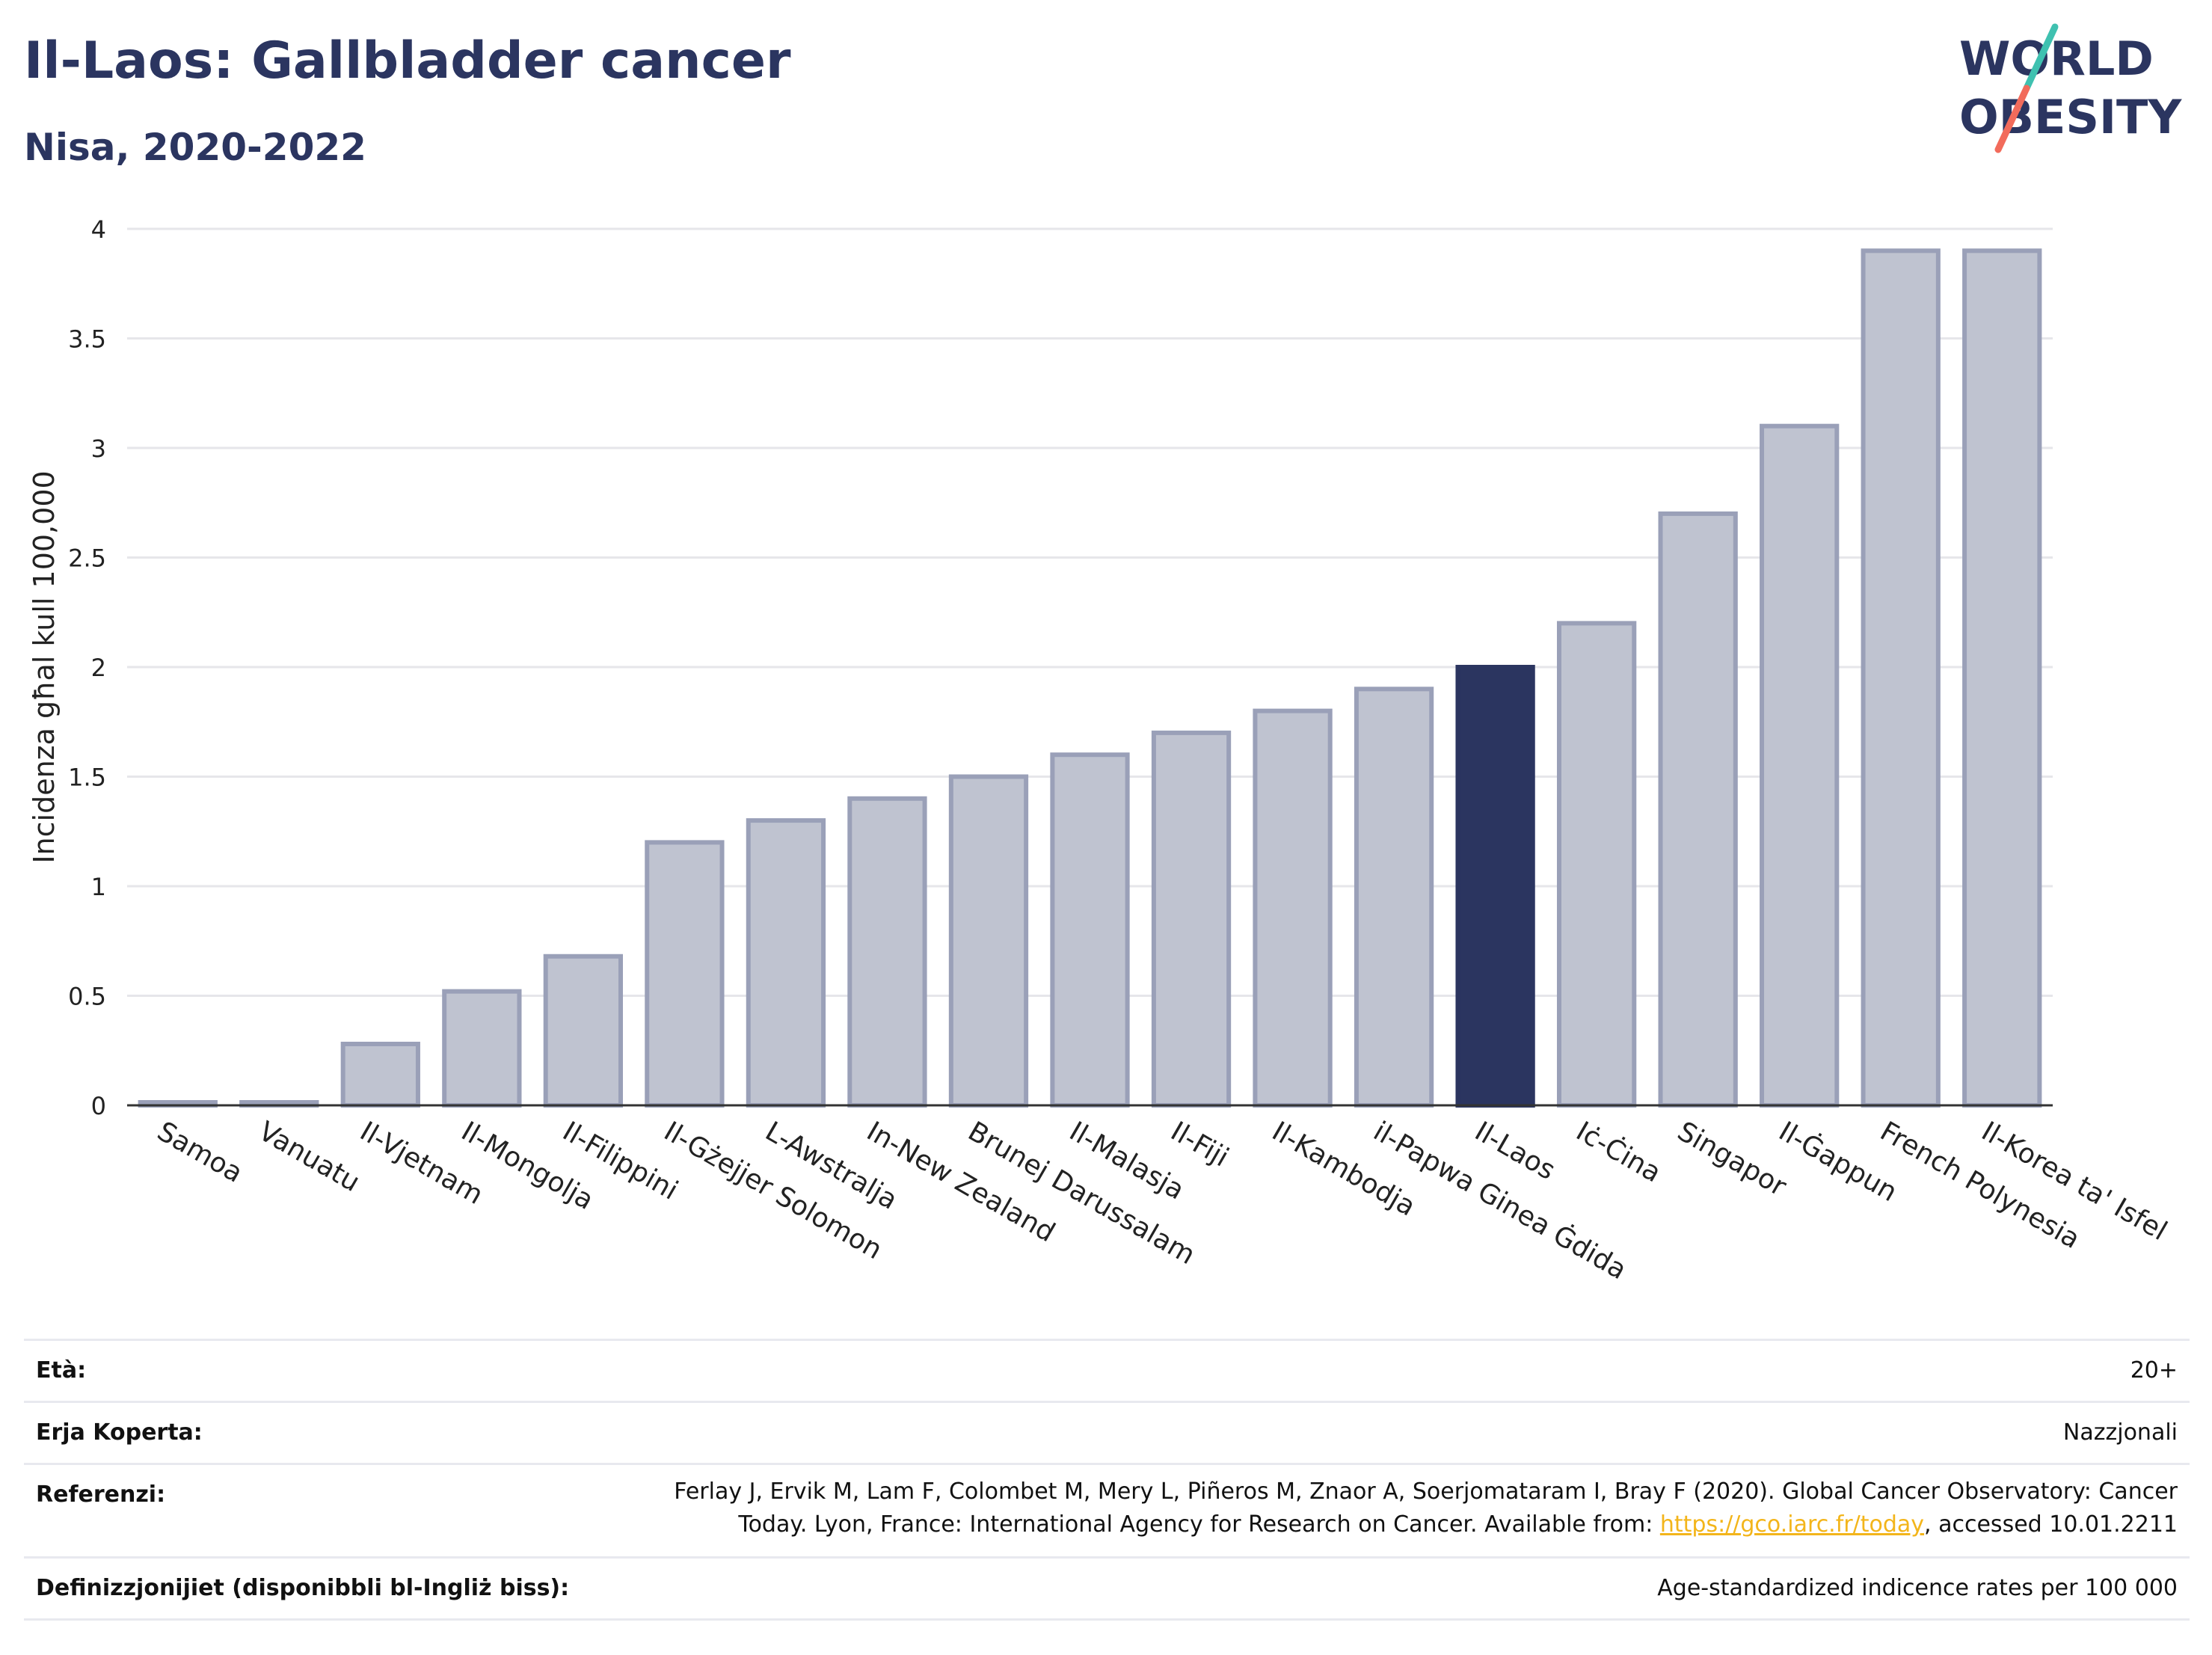  I want to click on bar-highlighted, so click(1495, 886).